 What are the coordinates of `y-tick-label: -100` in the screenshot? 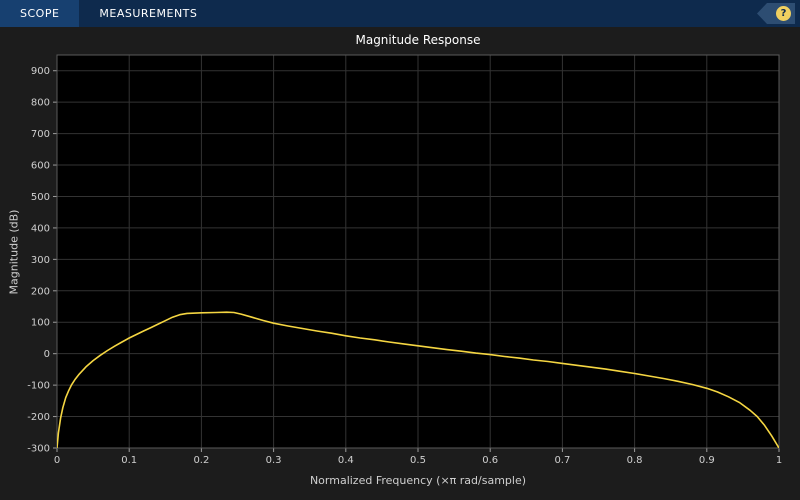 It's located at (38, 386).